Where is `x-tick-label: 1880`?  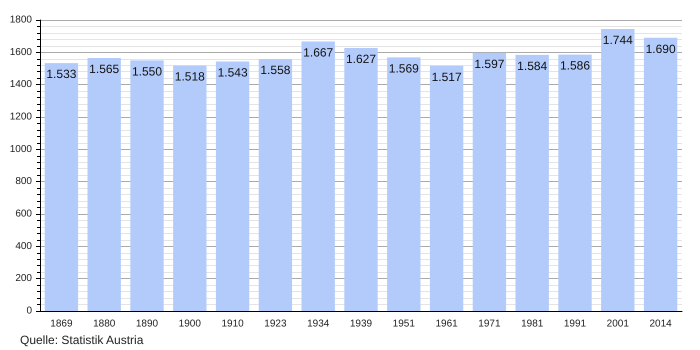 x-tick-label: 1880 is located at coordinates (104, 324).